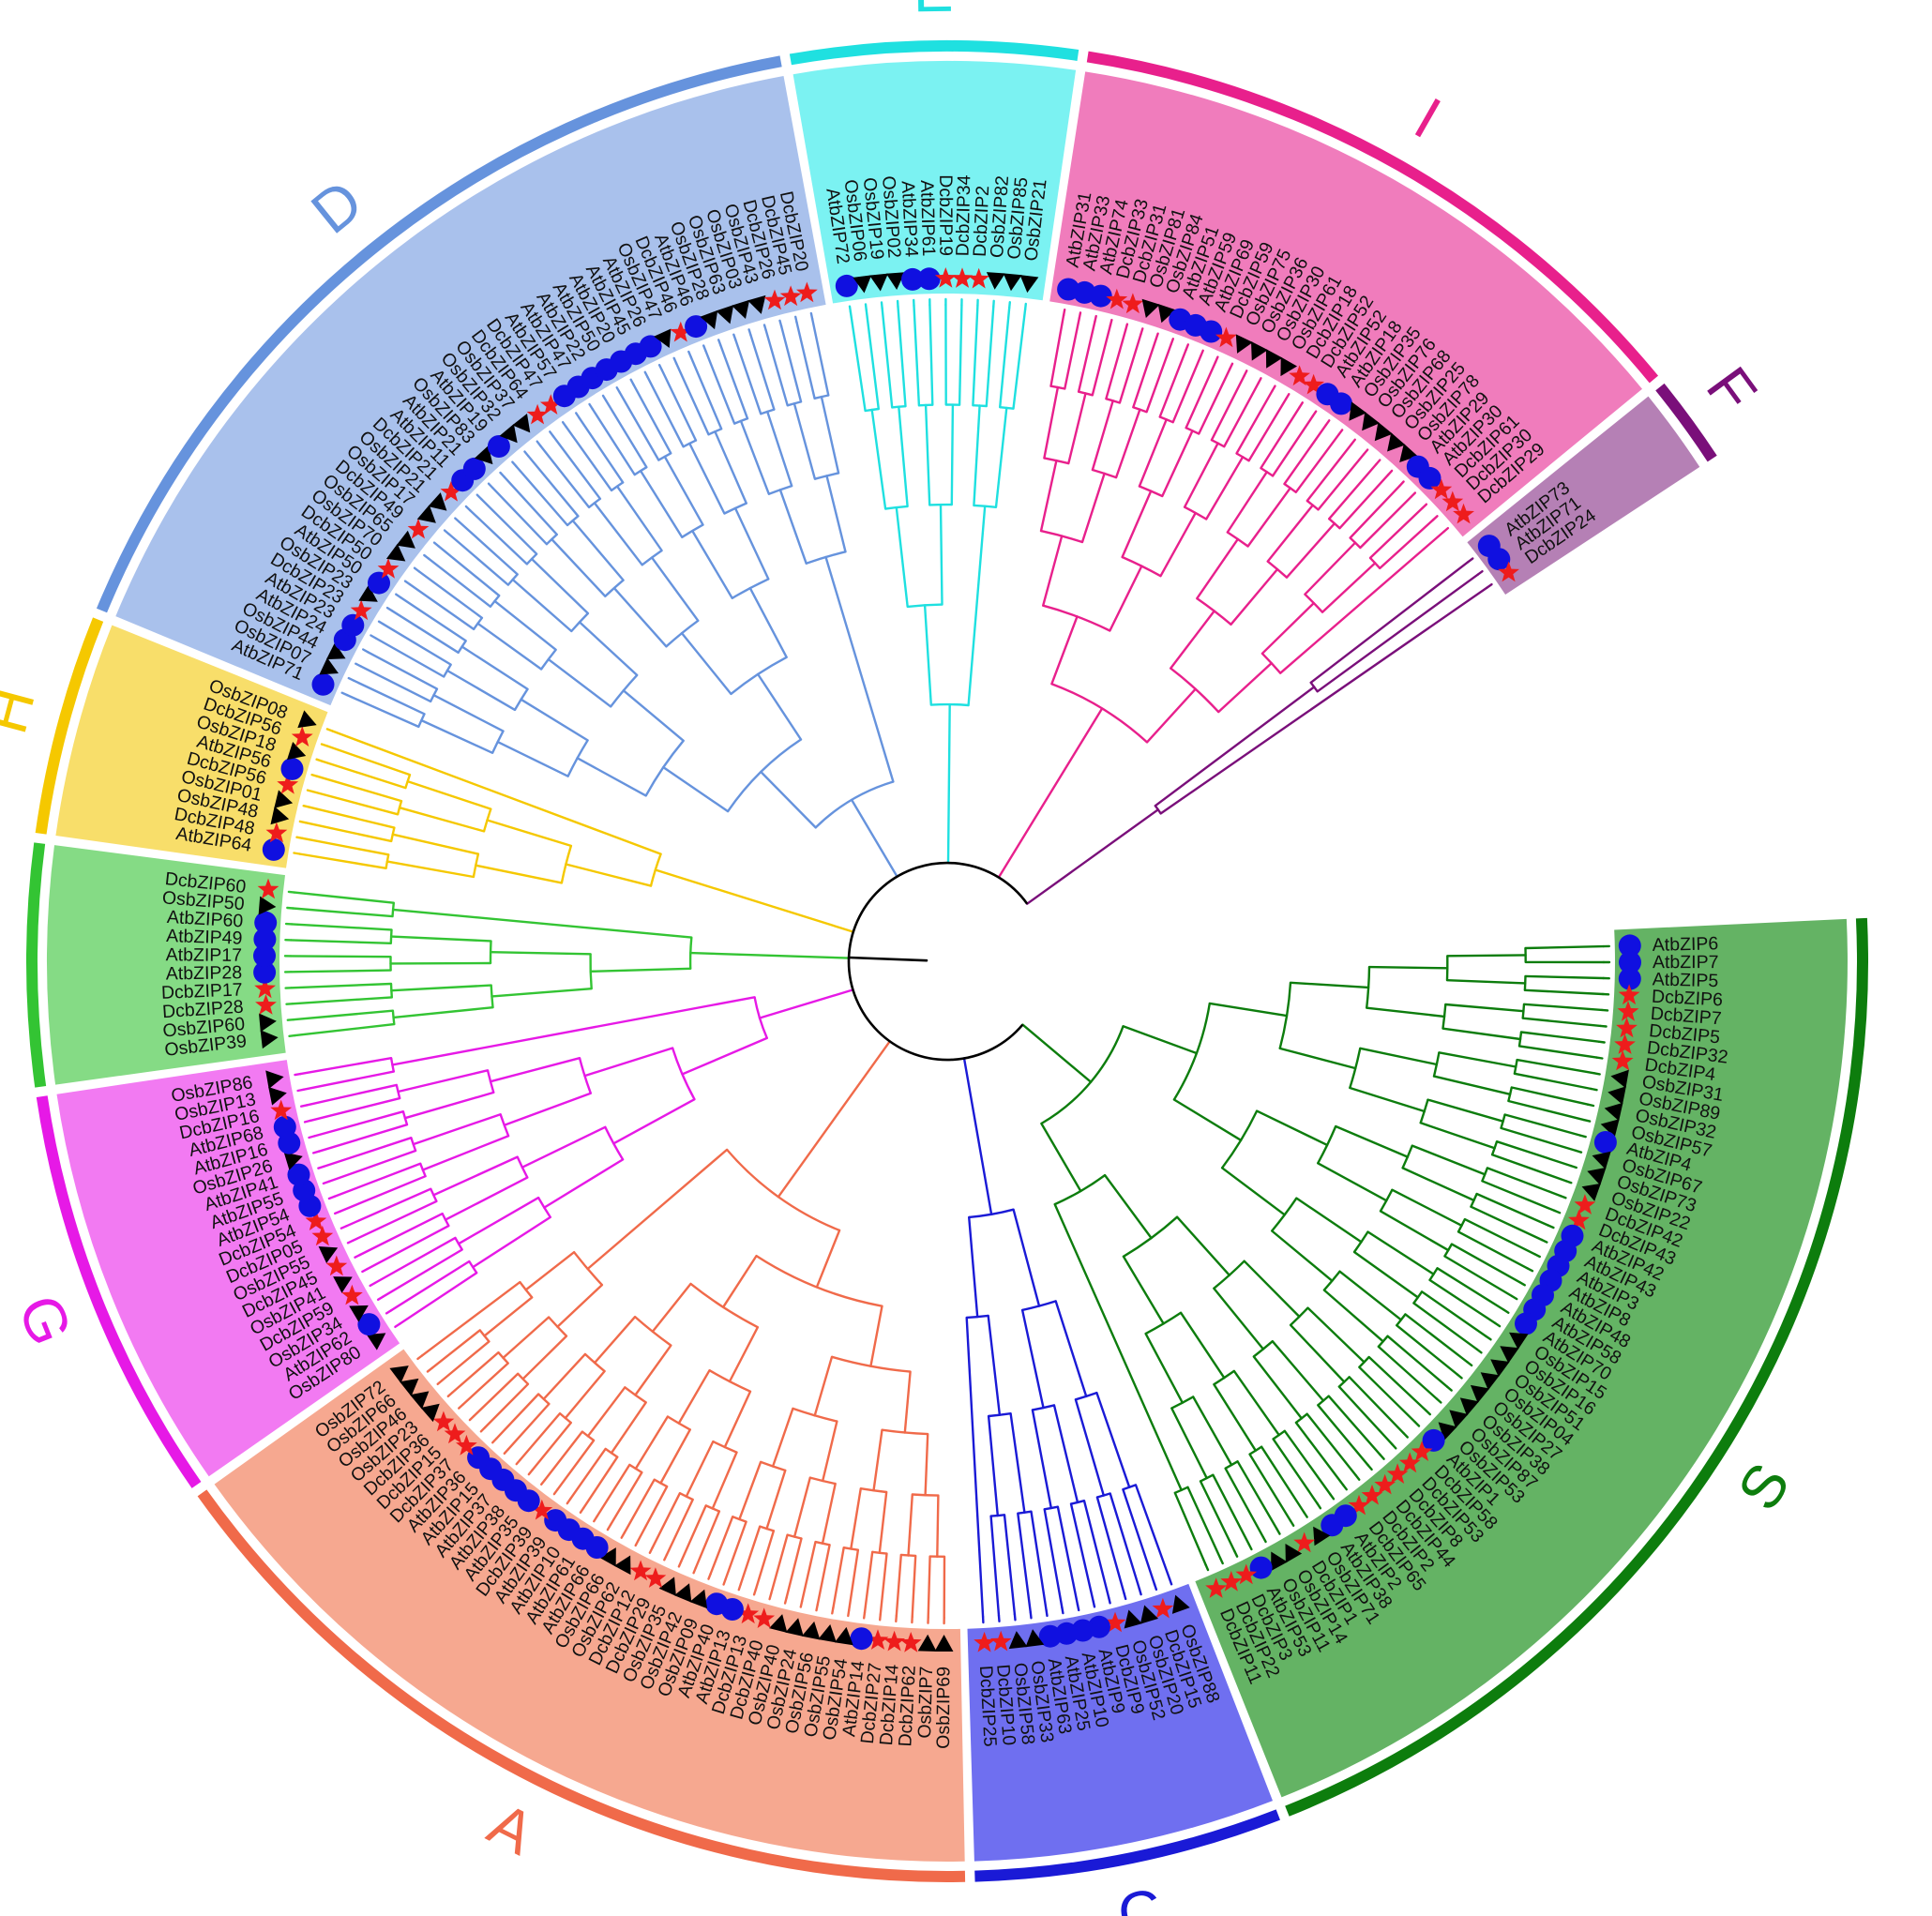 The image size is (1932, 1916). Describe the element at coordinates (1120, 1722) in the screenshot. I see `group-C-sector` at that location.